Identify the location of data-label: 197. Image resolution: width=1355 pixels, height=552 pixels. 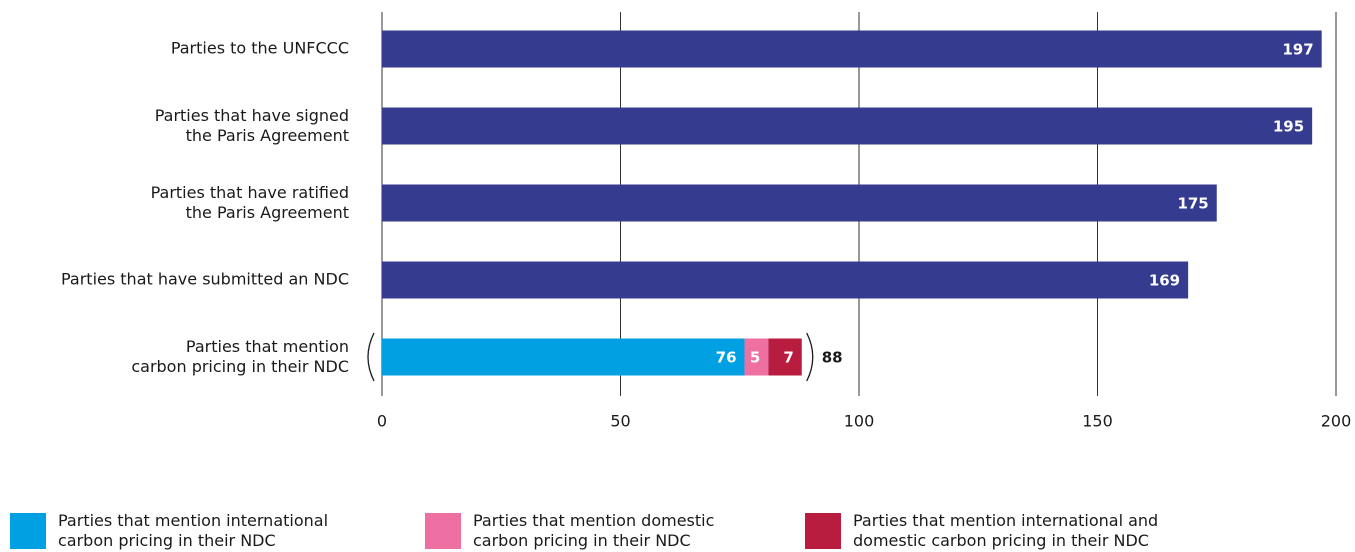
(1297, 50).